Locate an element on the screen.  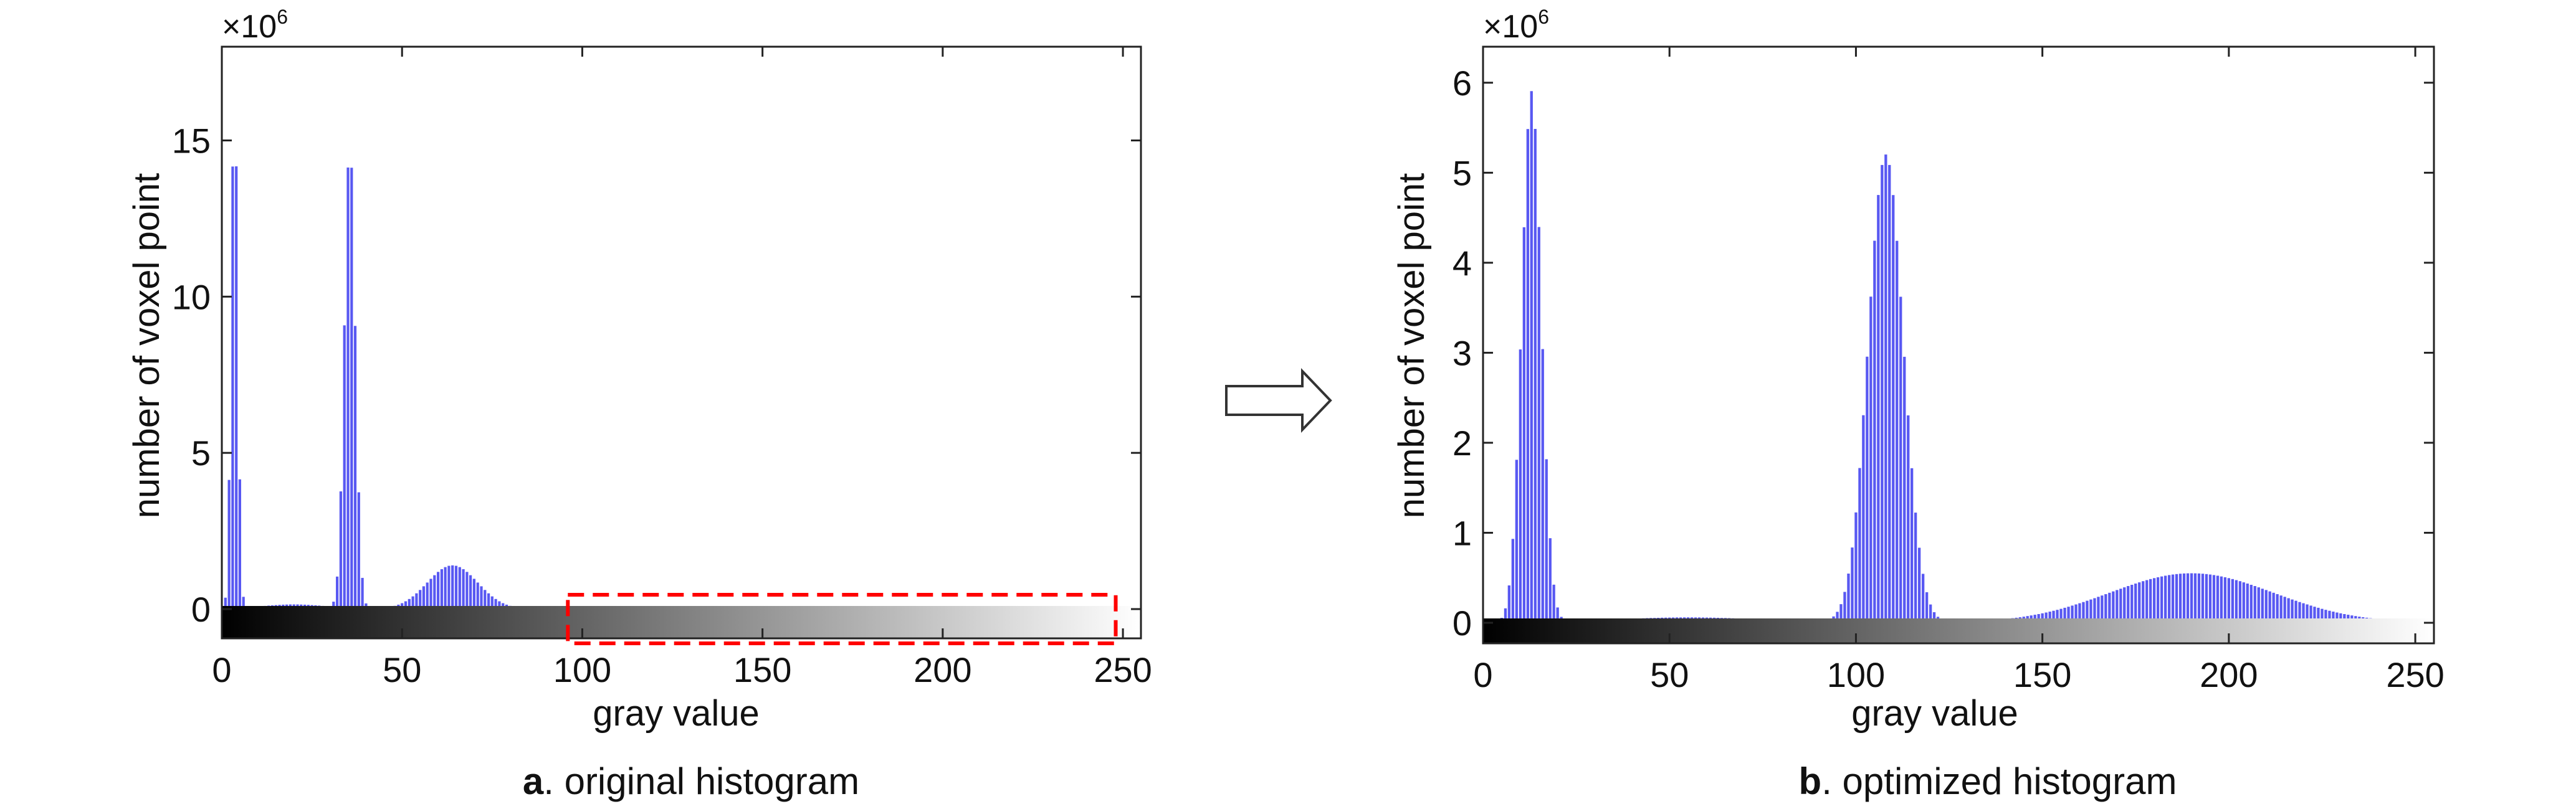
chart-a-x-tick-label: 50 is located at coordinates (402, 669).